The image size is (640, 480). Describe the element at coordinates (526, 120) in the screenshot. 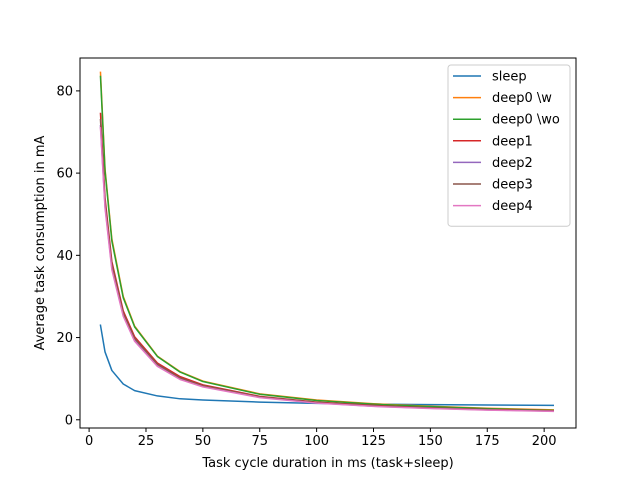

I see `legend-label: deep0 \wo` at that location.